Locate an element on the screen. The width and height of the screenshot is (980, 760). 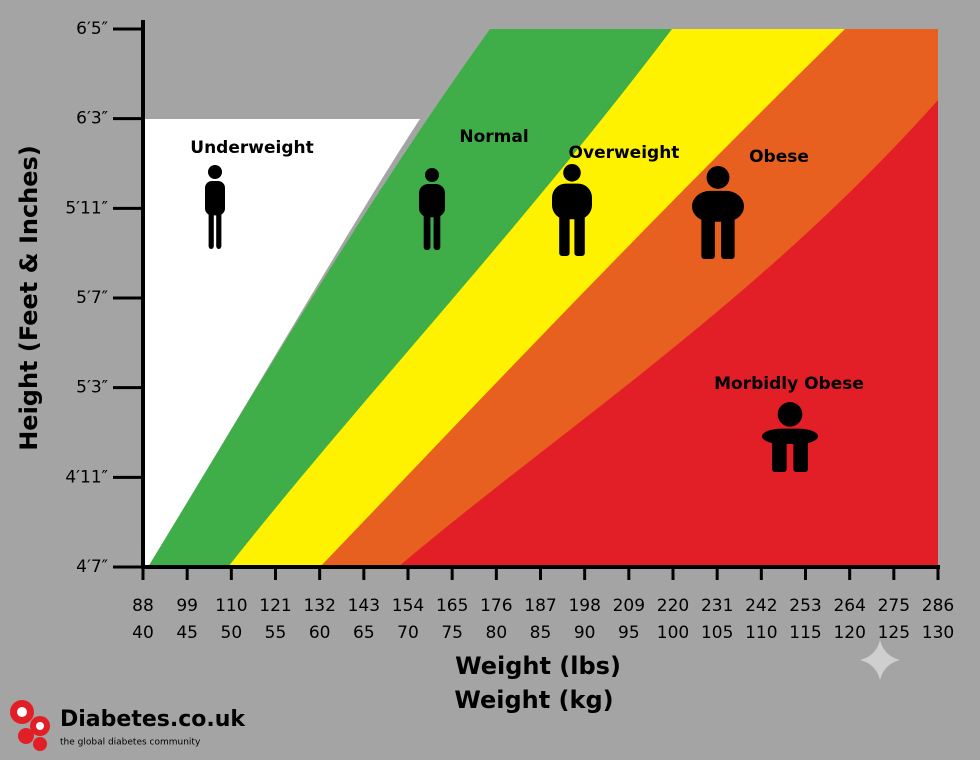
y-tick-label: 5′7″ is located at coordinates (92, 298).